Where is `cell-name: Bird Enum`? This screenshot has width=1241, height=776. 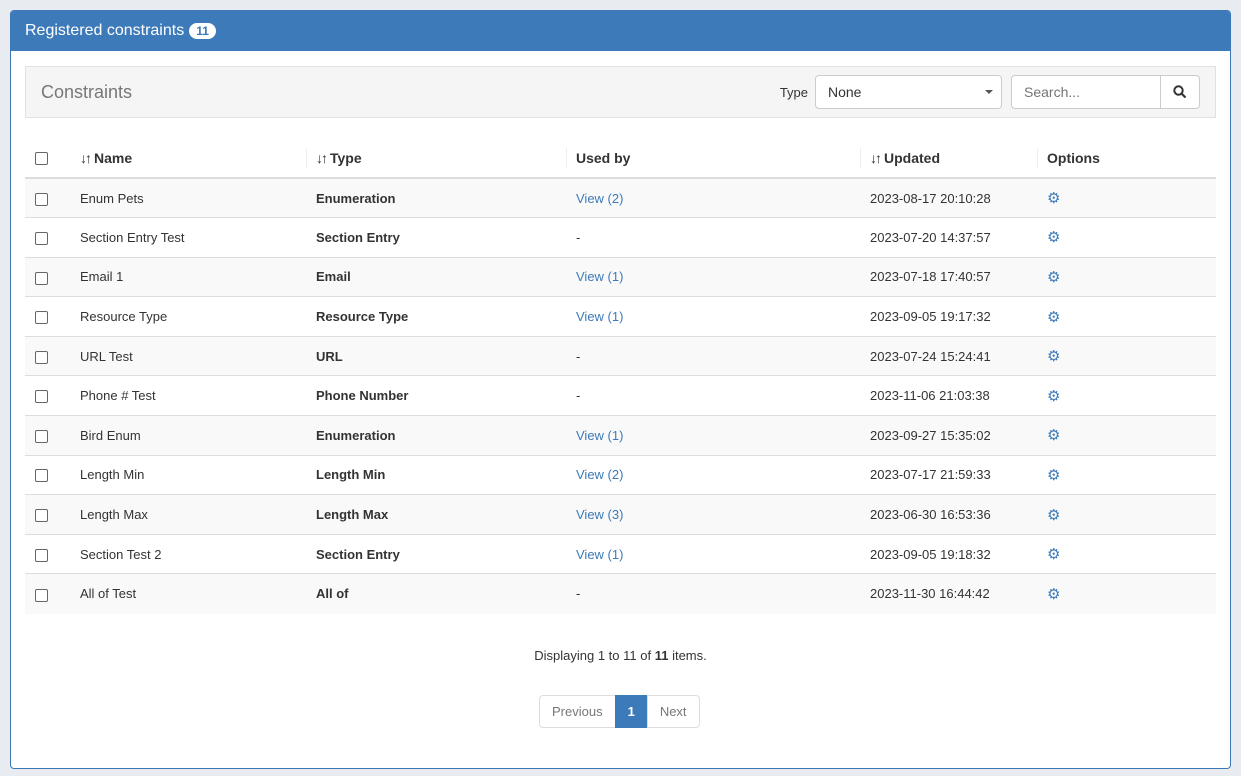 cell-name: Bird Enum is located at coordinates (188, 435).